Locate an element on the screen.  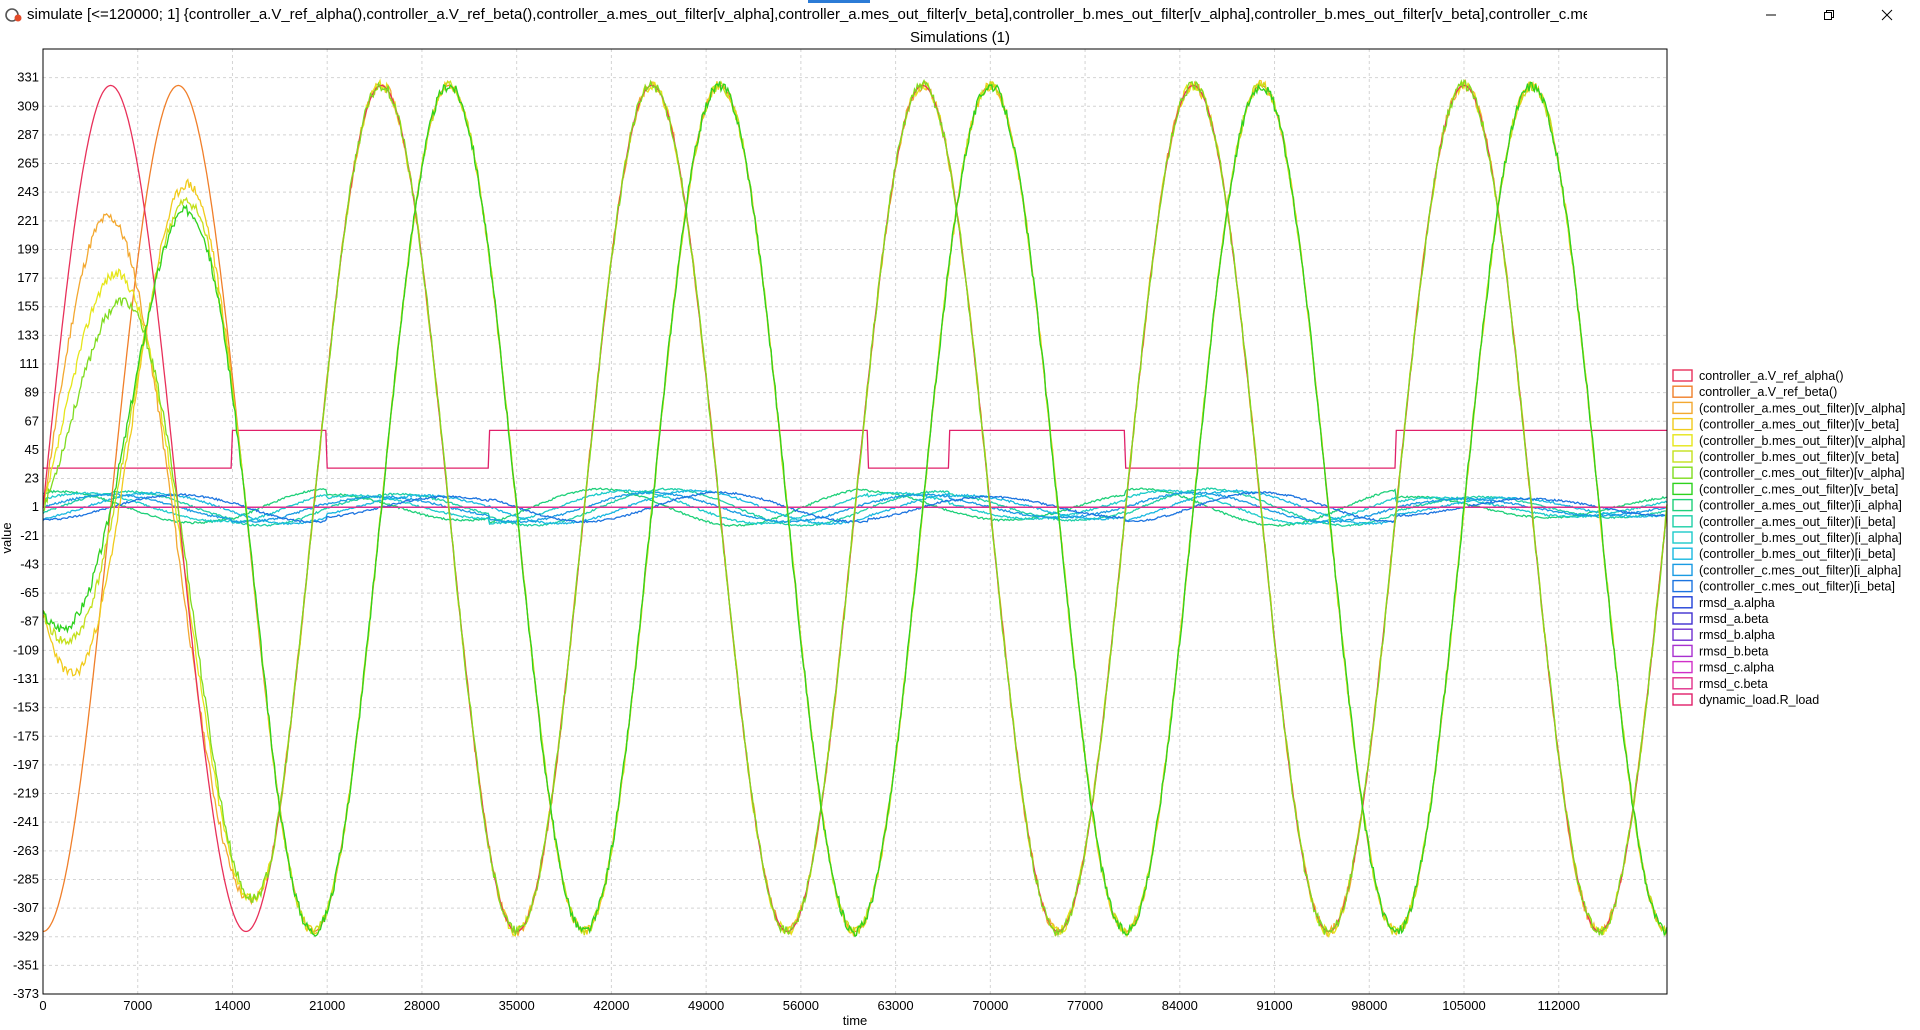
legend-item: (controller_c.mes_out_filter)[v_alpha] is located at coordinates (1788, 473).